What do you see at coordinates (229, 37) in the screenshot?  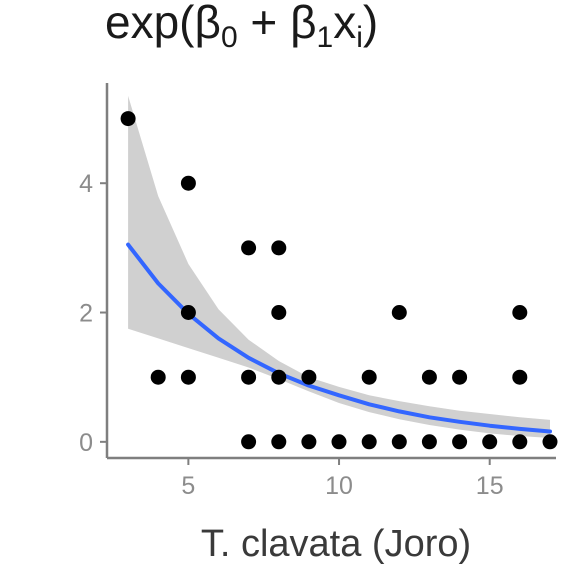 I see `title-subscript: 0` at bounding box center [229, 37].